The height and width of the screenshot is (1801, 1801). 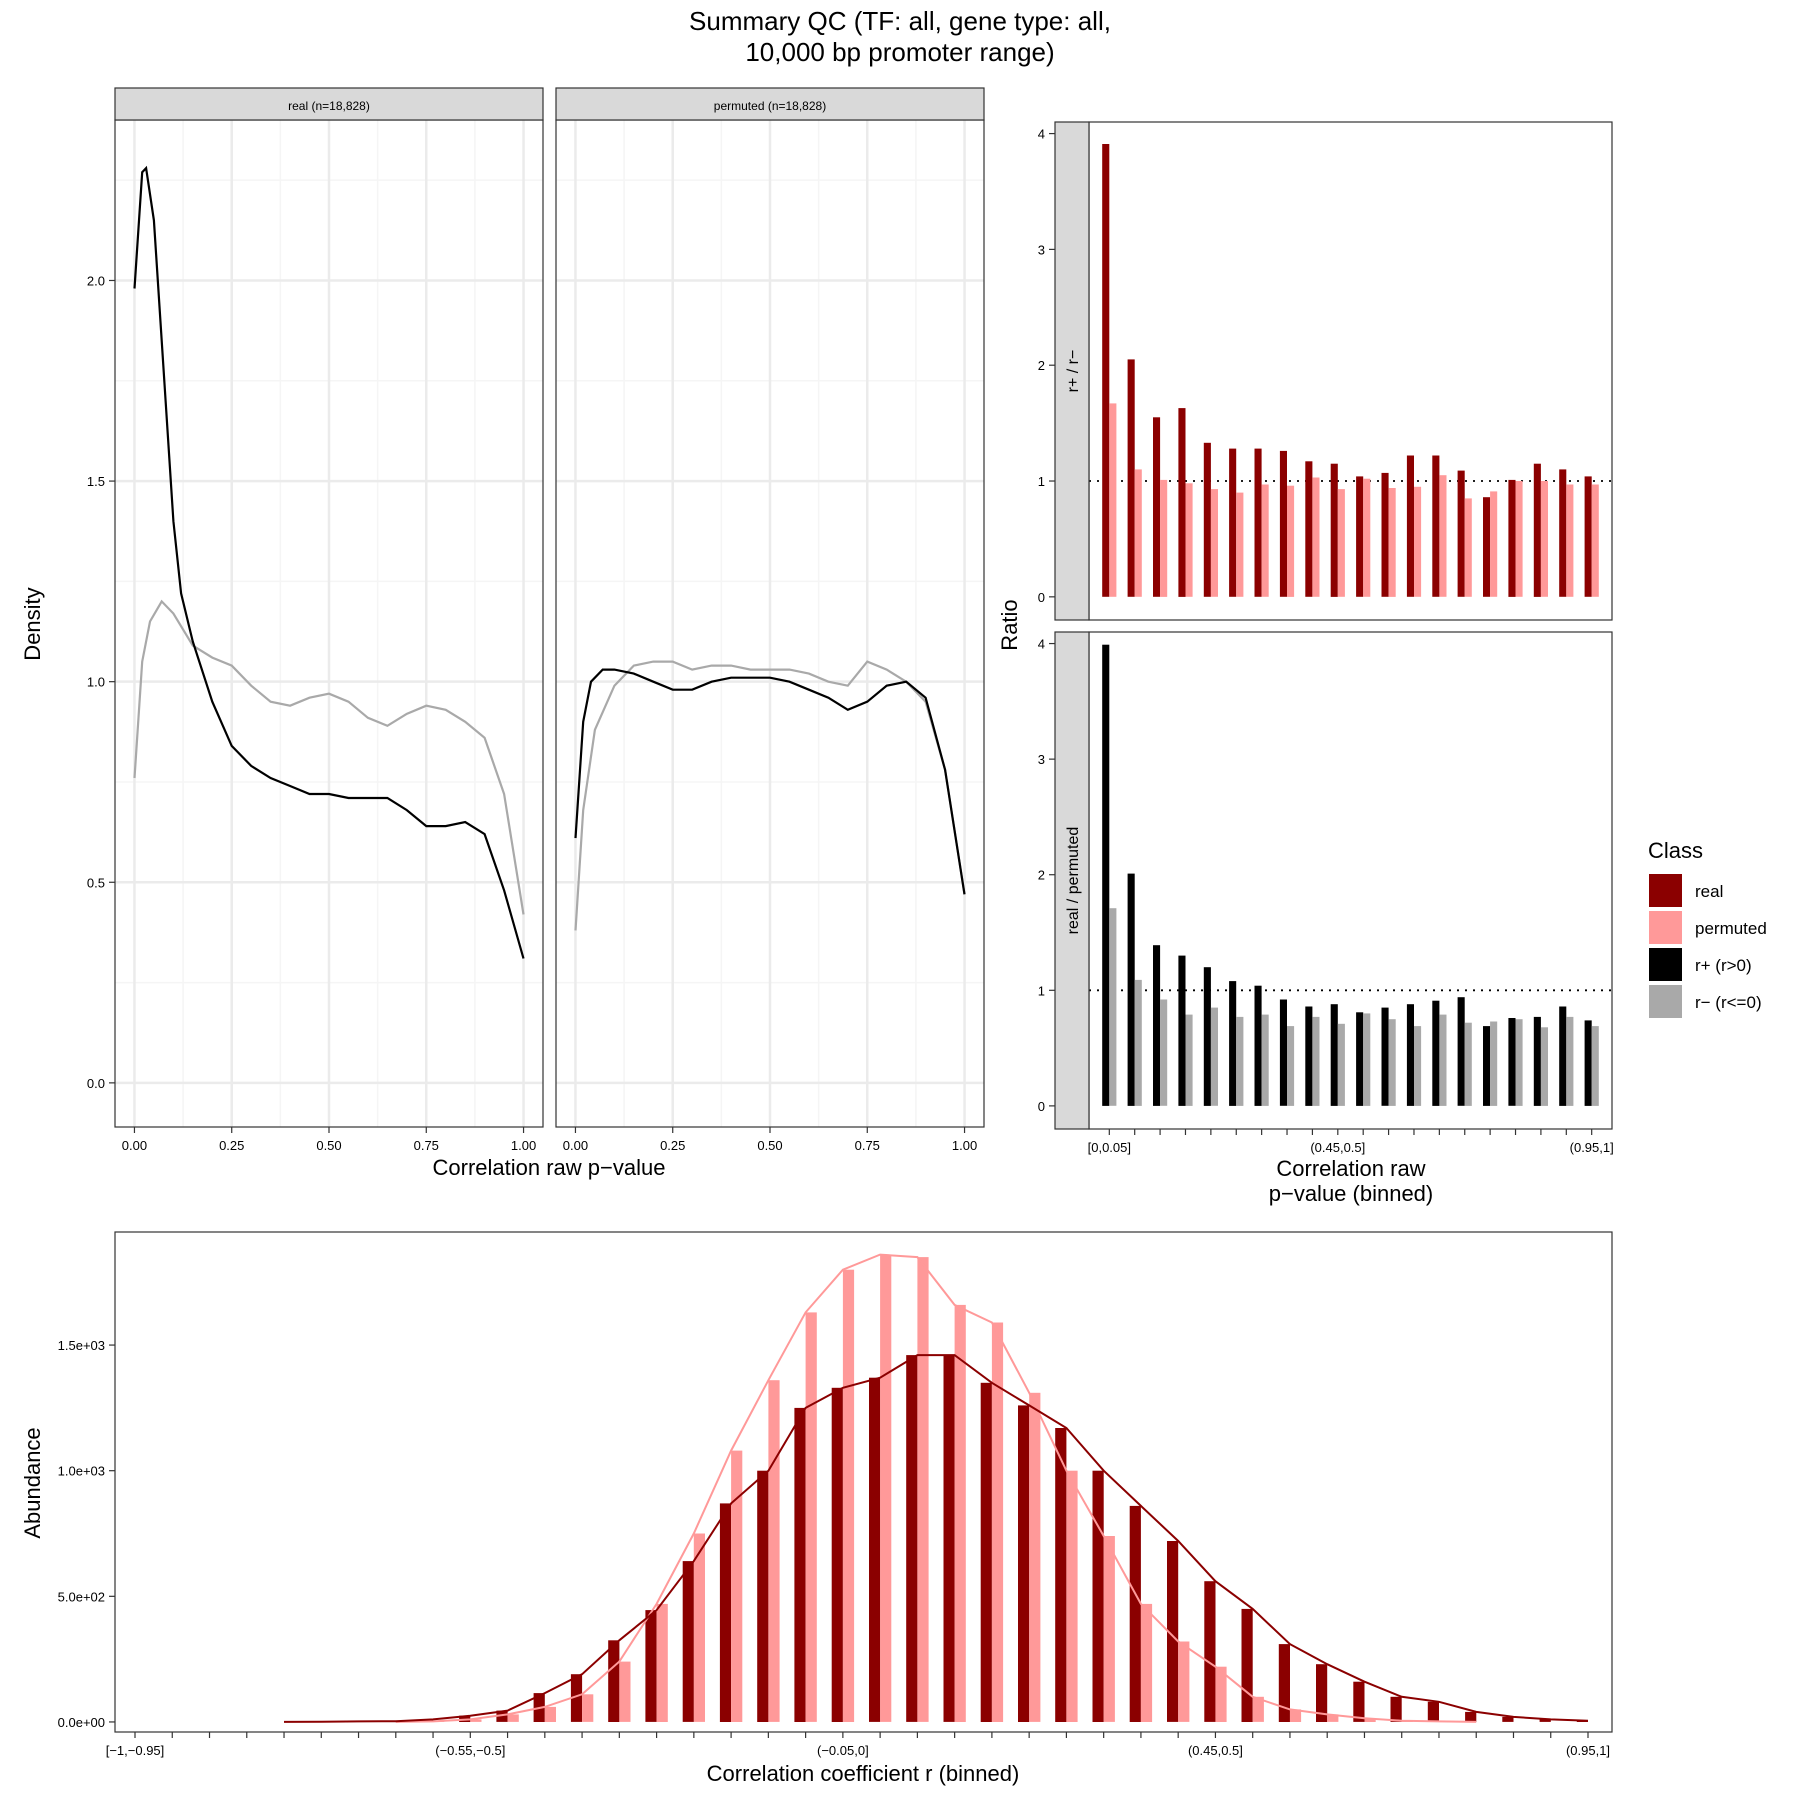 I want to click on legend-label: permuted, so click(x=1731, y=928).